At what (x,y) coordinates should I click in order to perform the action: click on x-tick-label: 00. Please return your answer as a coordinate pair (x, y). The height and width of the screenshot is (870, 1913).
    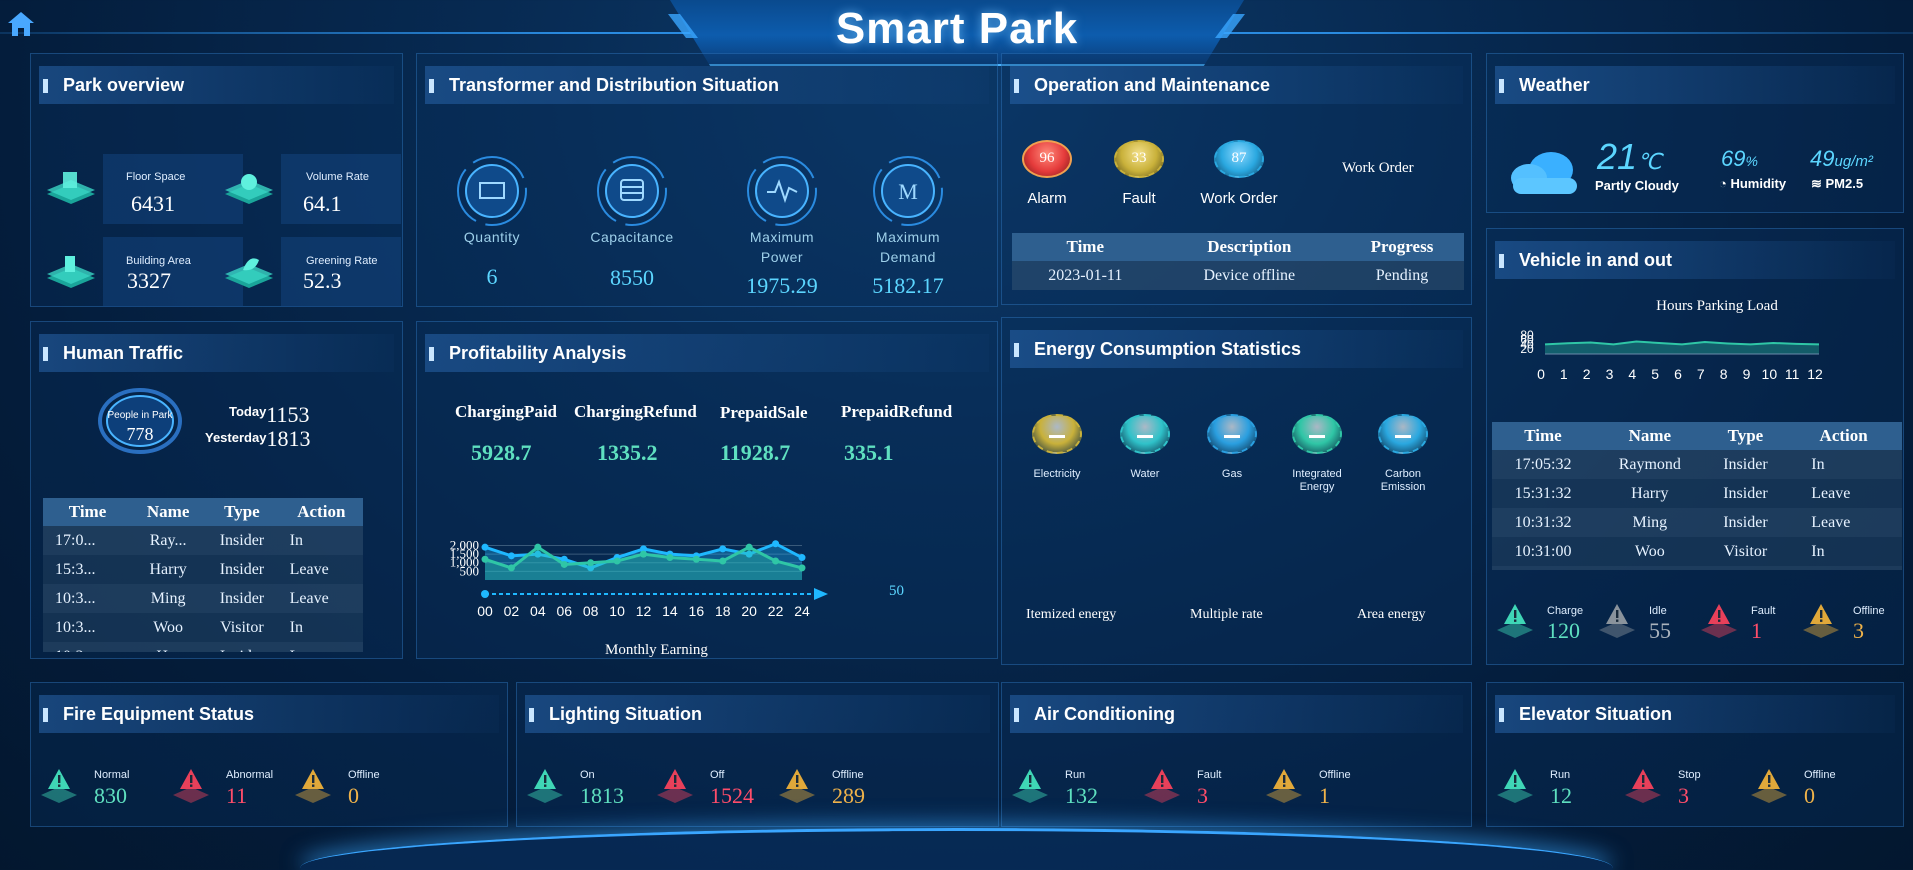
    Looking at the image, I should click on (485, 611).